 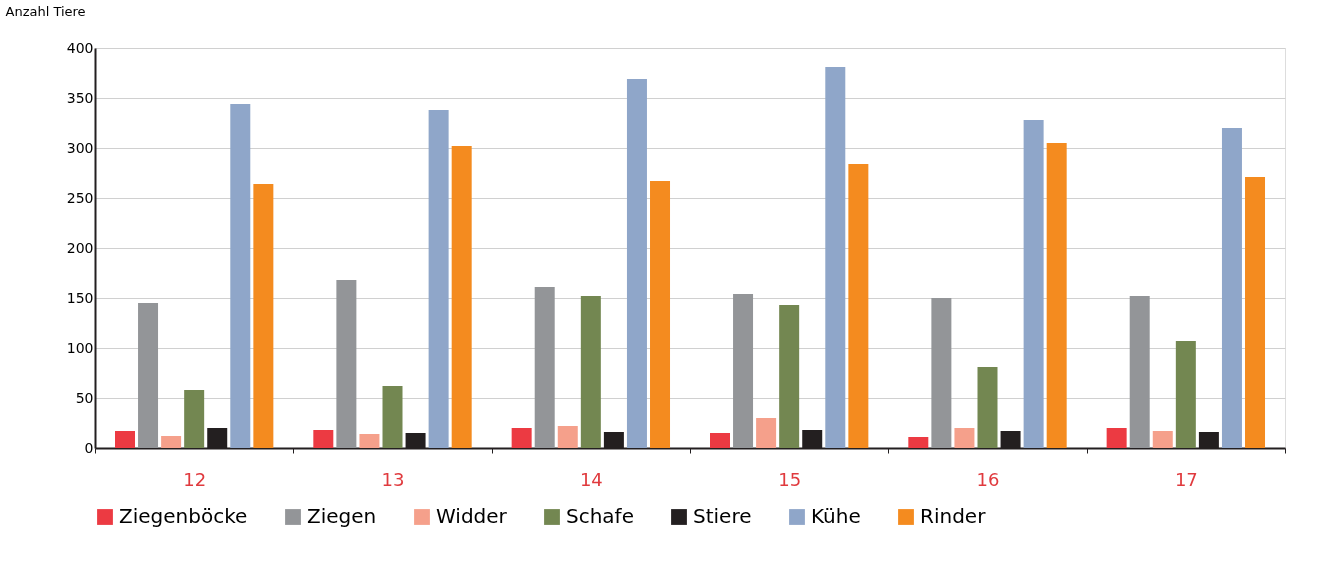 What do you see at coordinates (836, 516) in the screenshot?
I see `legend-label: Kühe` at bounding box center [836, 516].